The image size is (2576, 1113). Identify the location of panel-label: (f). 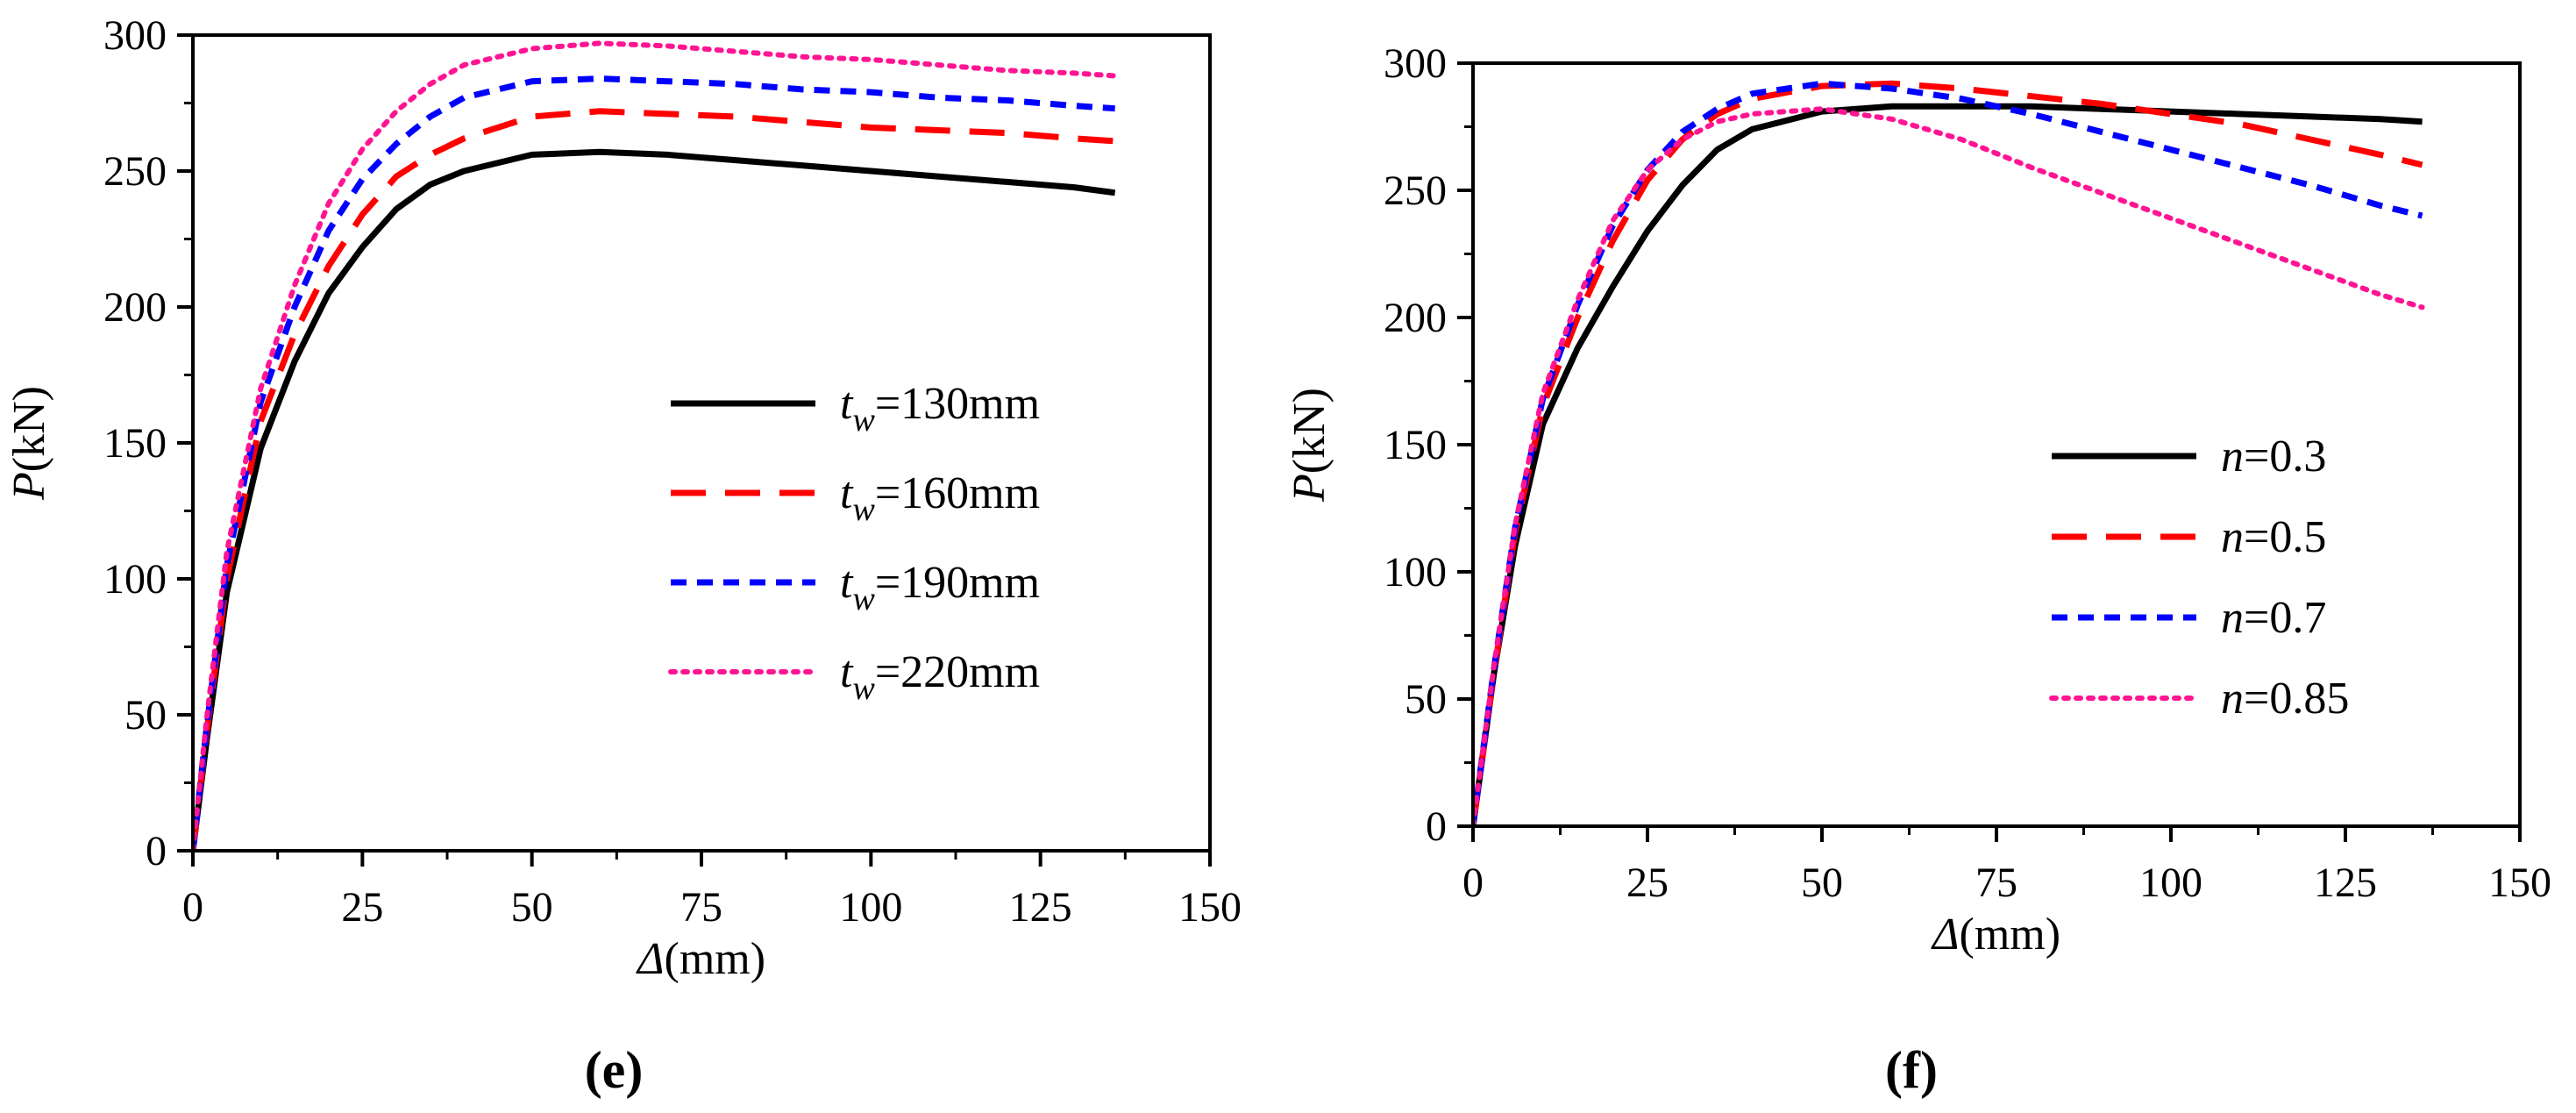
(1911, 1070).